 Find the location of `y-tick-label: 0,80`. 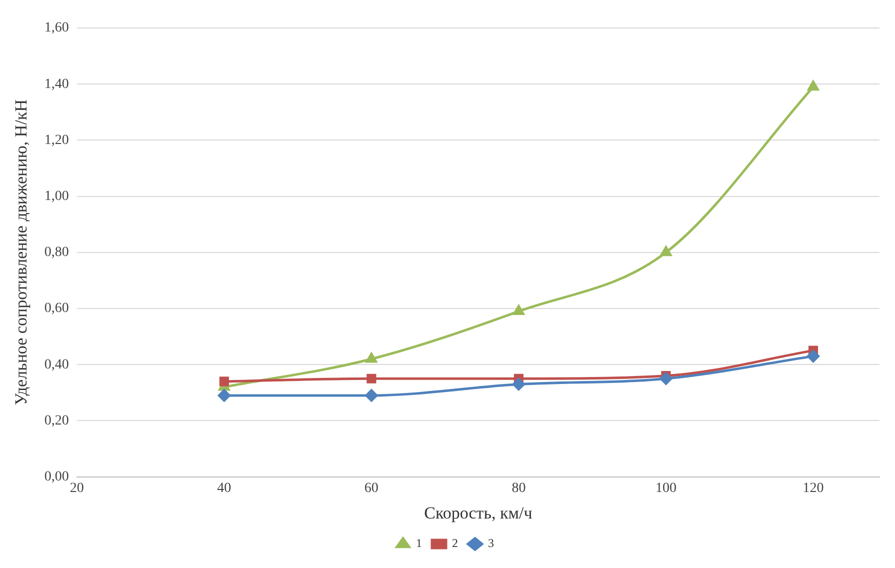

y-tick-label: 0,80 is located at coordinates (56, 252).